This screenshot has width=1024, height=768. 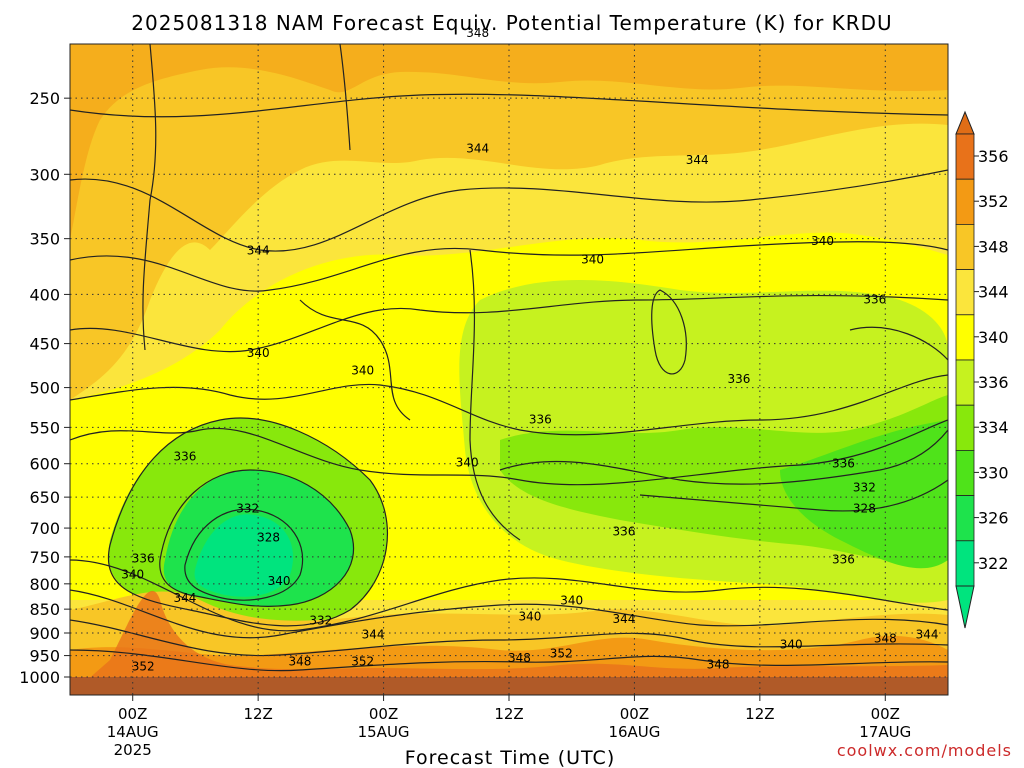 I want to click on x-tick-date: 14AUG, so click(x=133, y=732).